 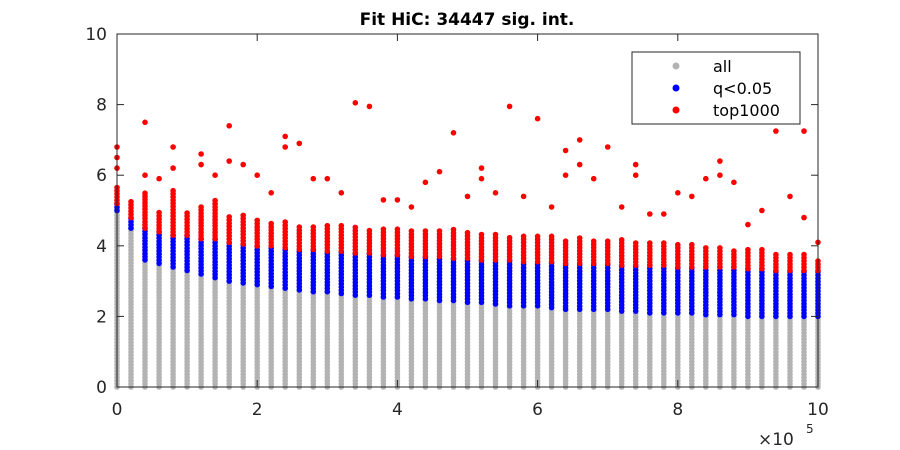 I want to click on x-exponent-label: ×10 5, so click(x=786, y=436).